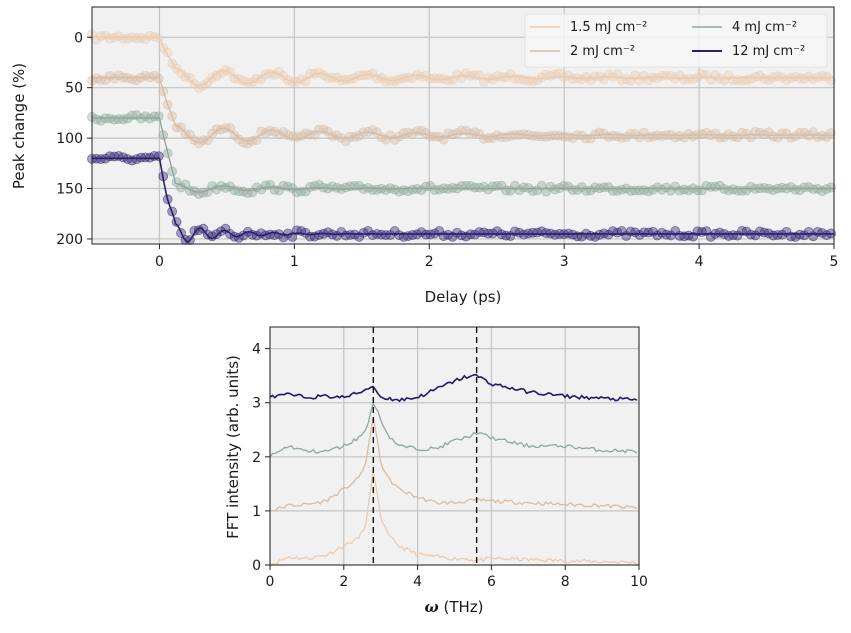 The image size is (851, 633). I want to click on legend-box, so click(676, 40).